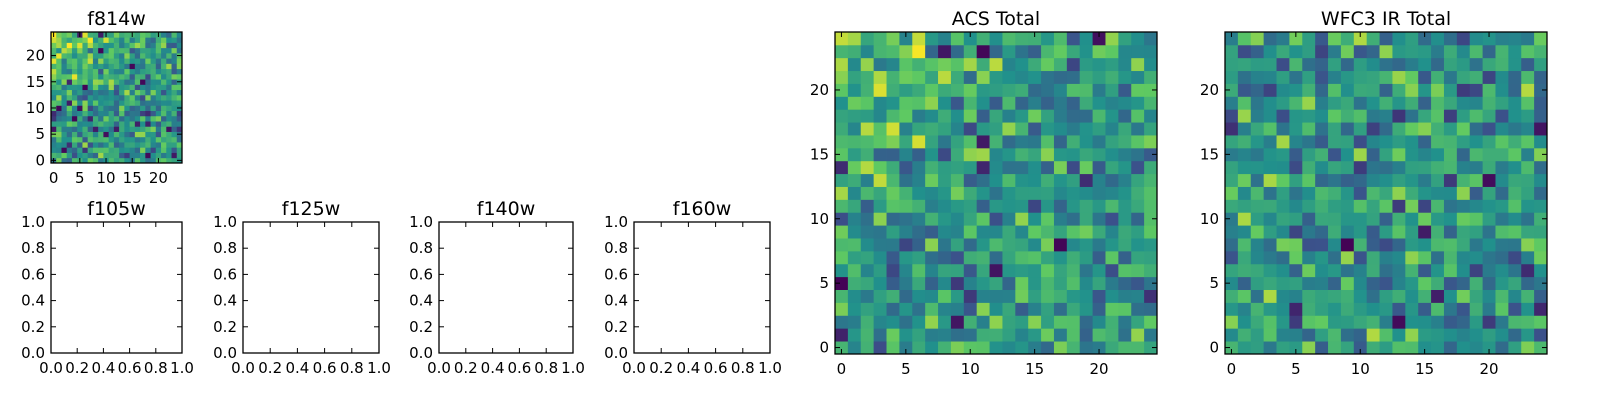  Describe the element at coordinates (421, 301) in the screenshot. I see `y-tick-label: 0.4` at that location.